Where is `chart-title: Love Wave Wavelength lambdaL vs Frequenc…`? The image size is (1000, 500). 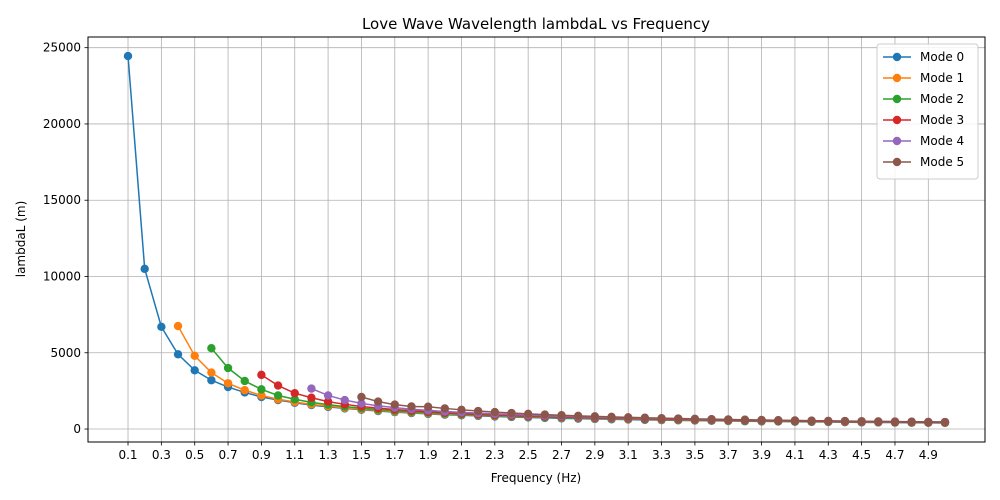 chart-title: Love Wave Wavelength lambdaL vs Frequenc… is located at coordinates (536, 24).